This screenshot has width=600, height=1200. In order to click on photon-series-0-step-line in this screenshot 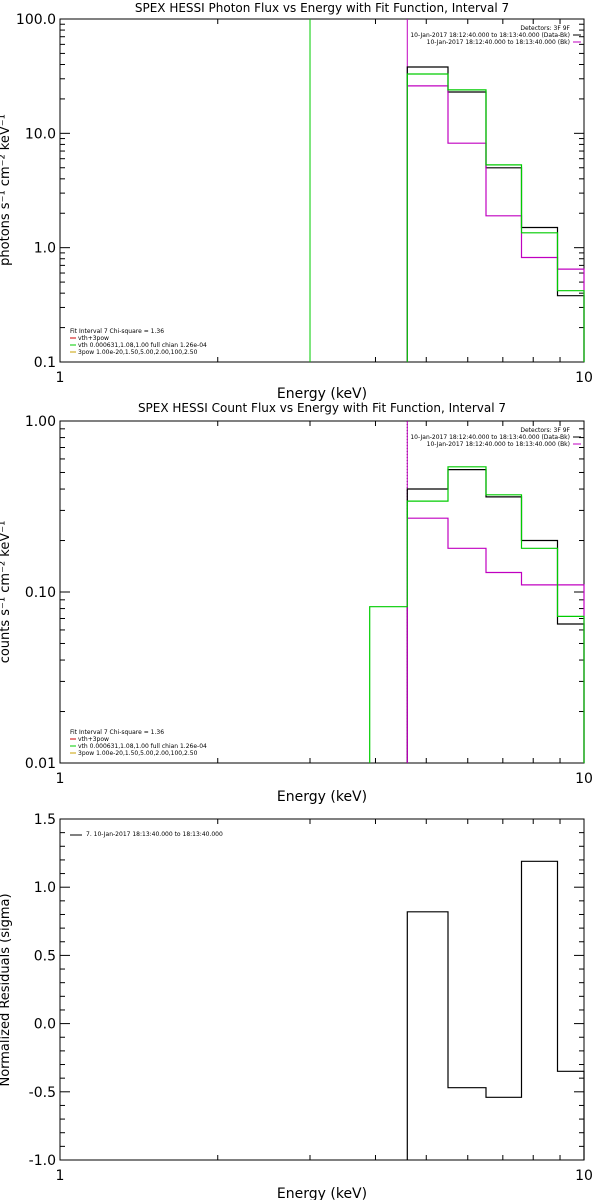, I will do `click(495, 214)`.